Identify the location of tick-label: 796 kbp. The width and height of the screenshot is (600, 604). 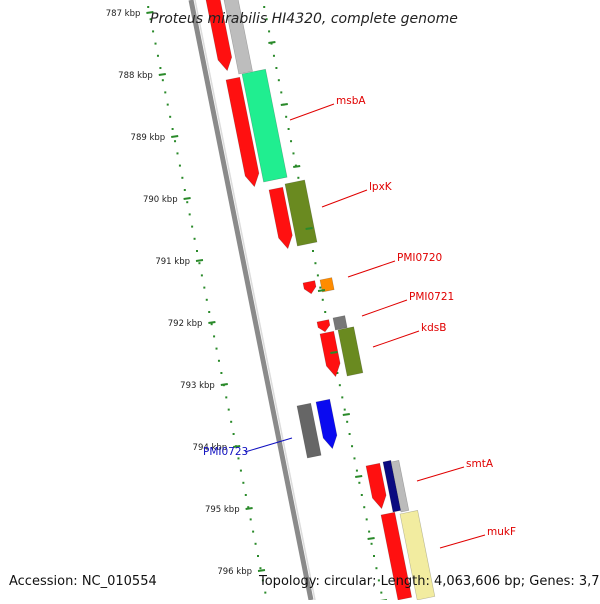
(234, 572).